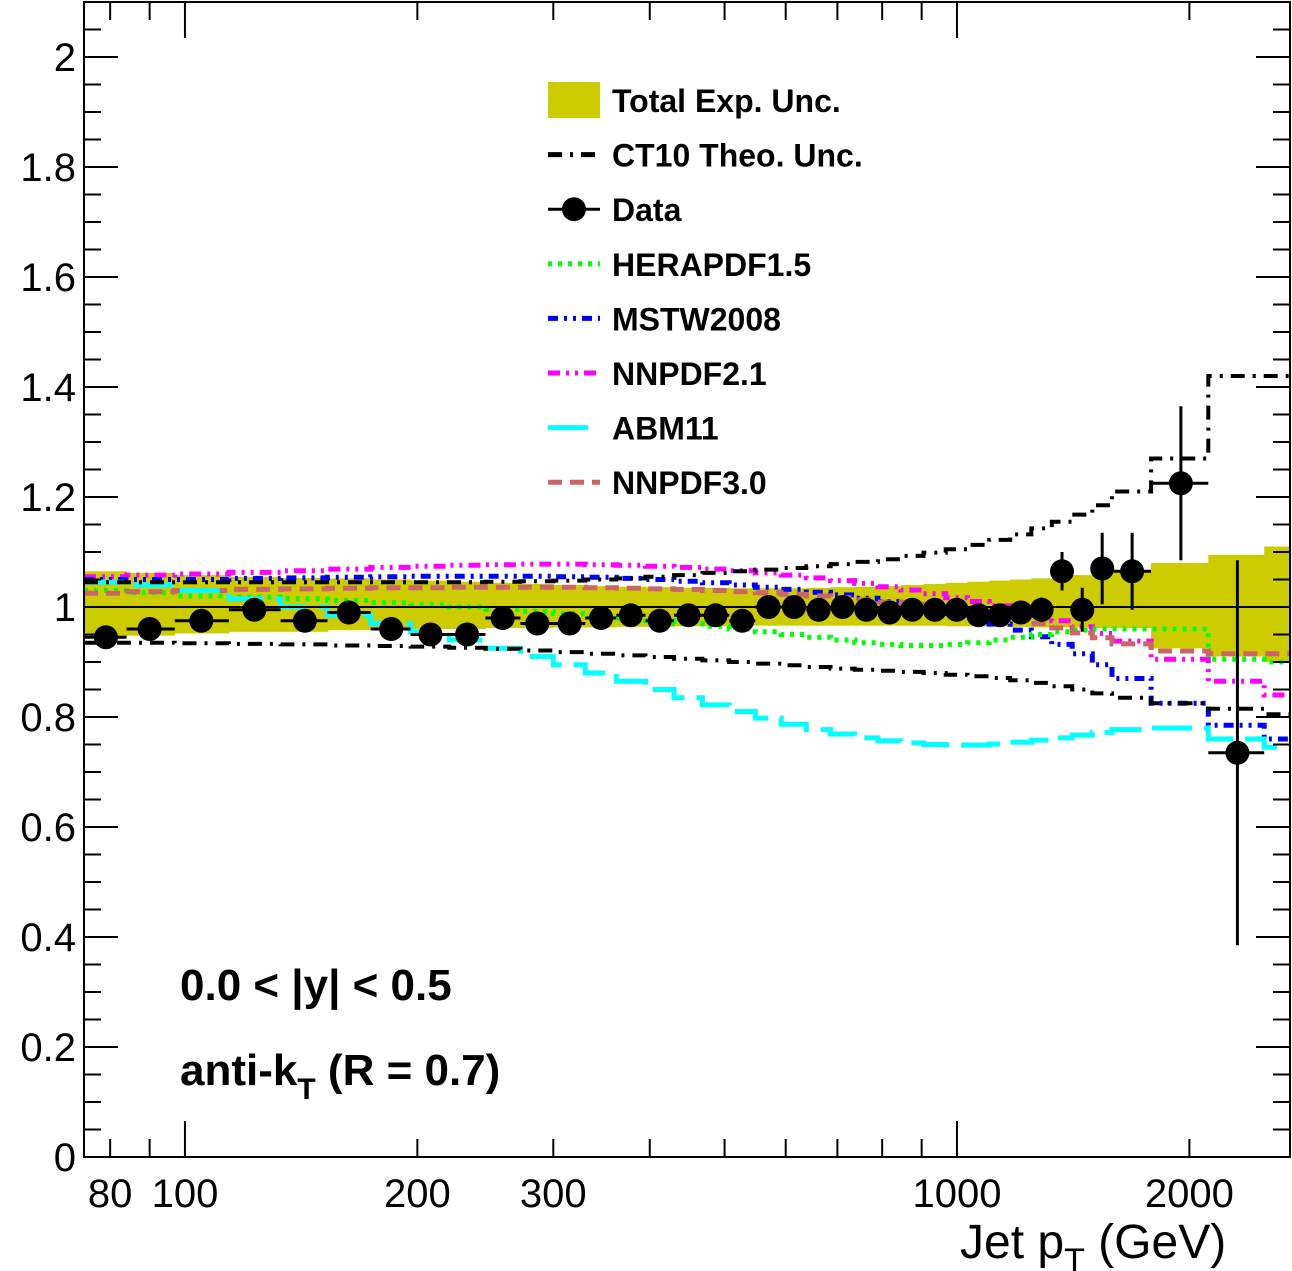 The width and height of the screenshot is (1292, 1271). Describe the element at coordinates (1189, 1194) in the screenshot. I see `x-tick-label: 2000` at that location.